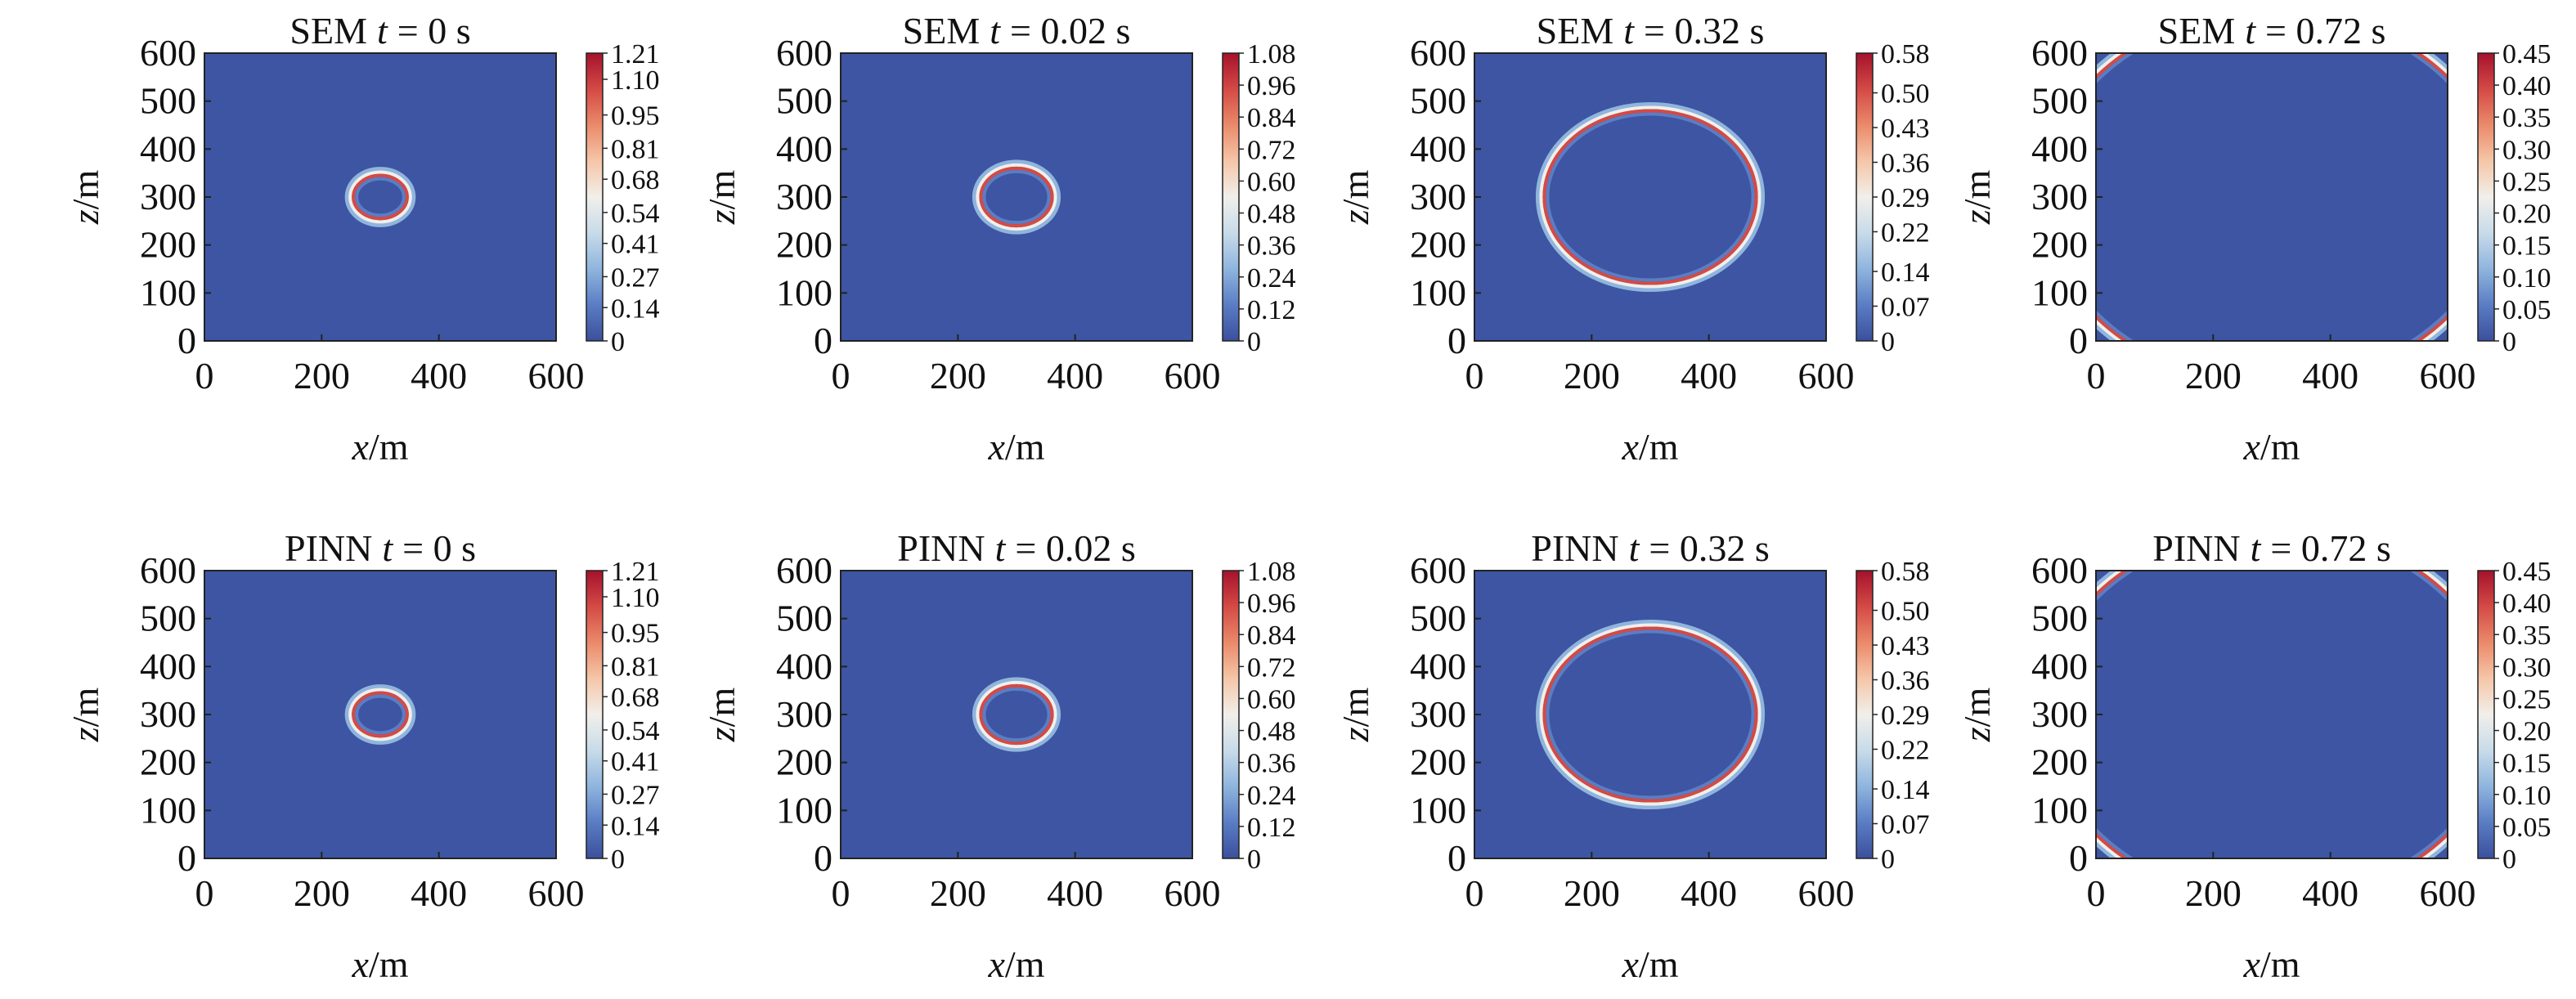  I want to click on colorbar-tick-label: 0.60, so click(1272, 699).